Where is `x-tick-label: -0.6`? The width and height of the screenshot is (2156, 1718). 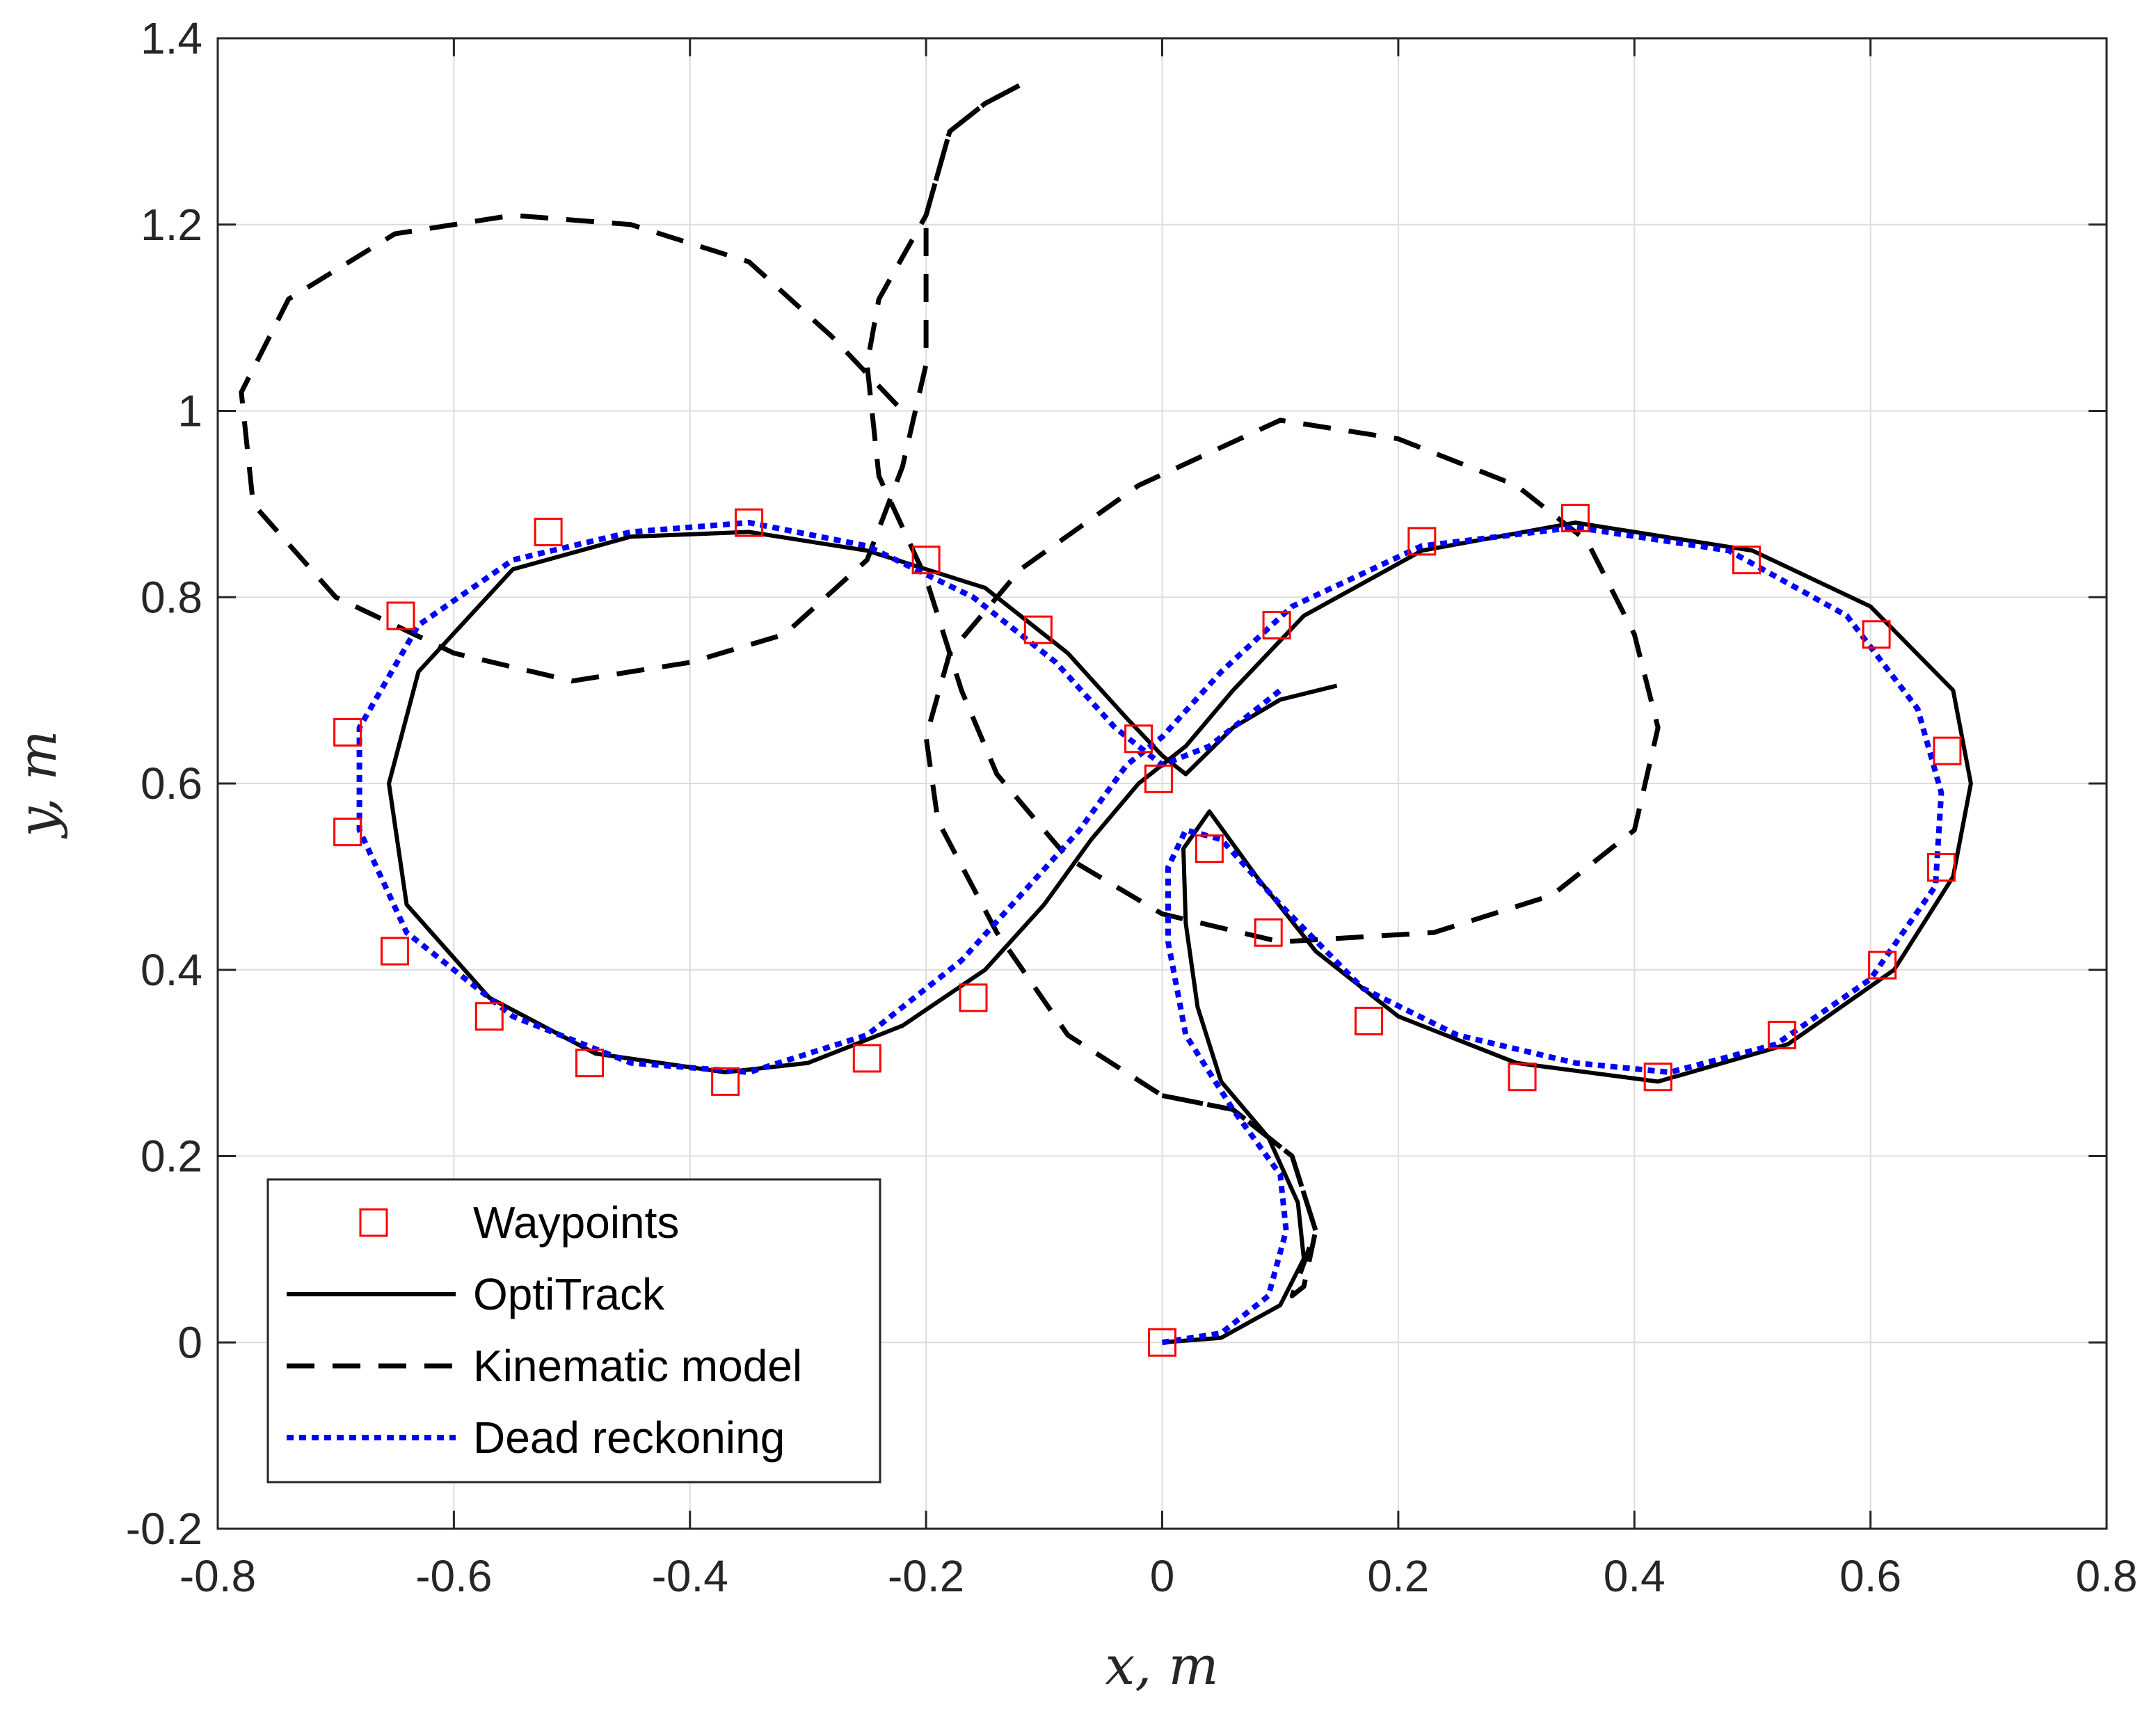 x-tick-label: -0.6 is located at coordinates (453, 1576).